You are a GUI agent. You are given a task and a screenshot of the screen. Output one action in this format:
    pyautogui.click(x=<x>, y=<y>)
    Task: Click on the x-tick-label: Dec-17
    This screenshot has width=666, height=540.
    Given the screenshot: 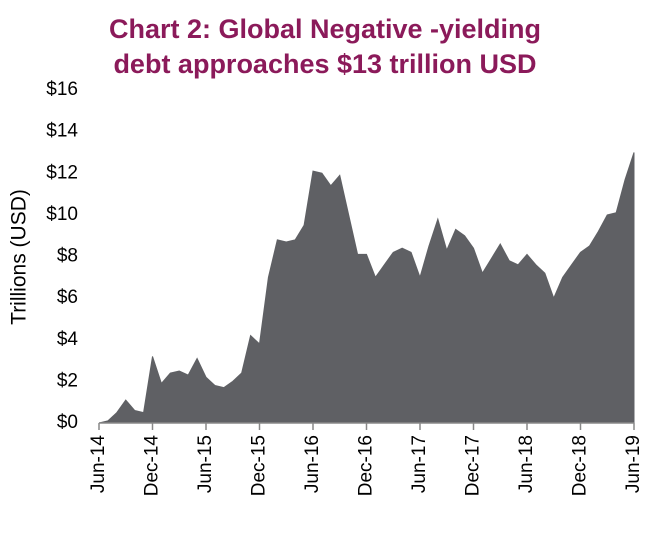 What is the action you would take?
    pyautogui.click(x=473, y=465)
    